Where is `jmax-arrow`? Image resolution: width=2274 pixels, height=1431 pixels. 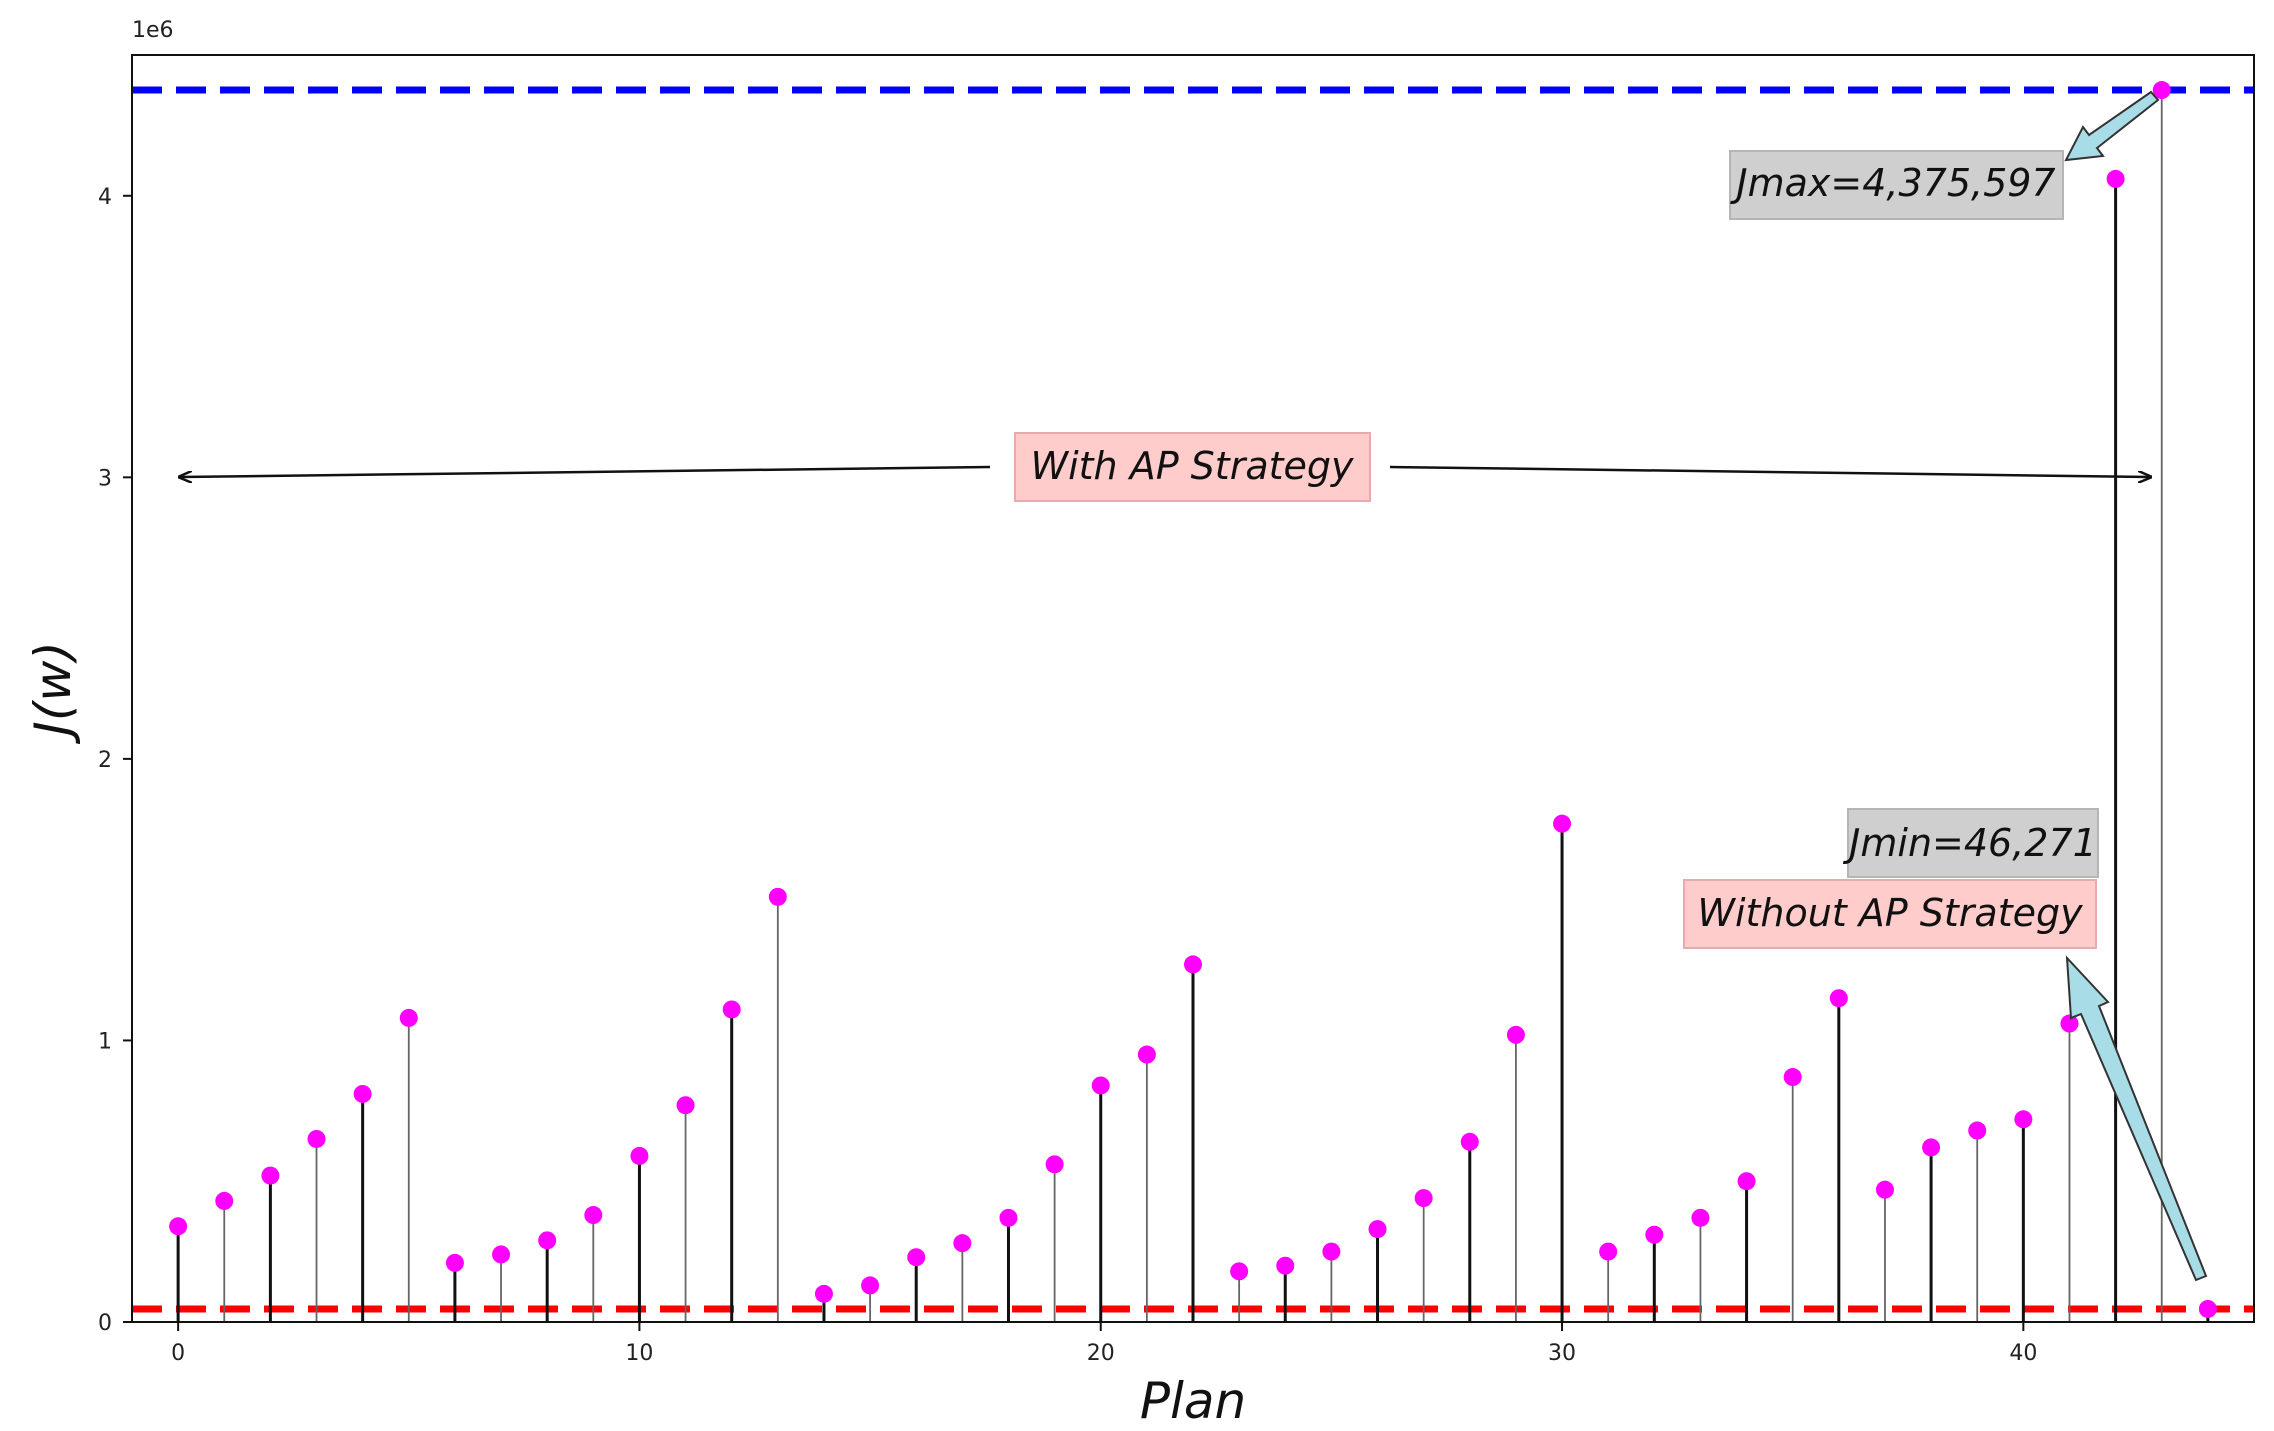 jmax-arrow is located at coordinates (2112, 126).